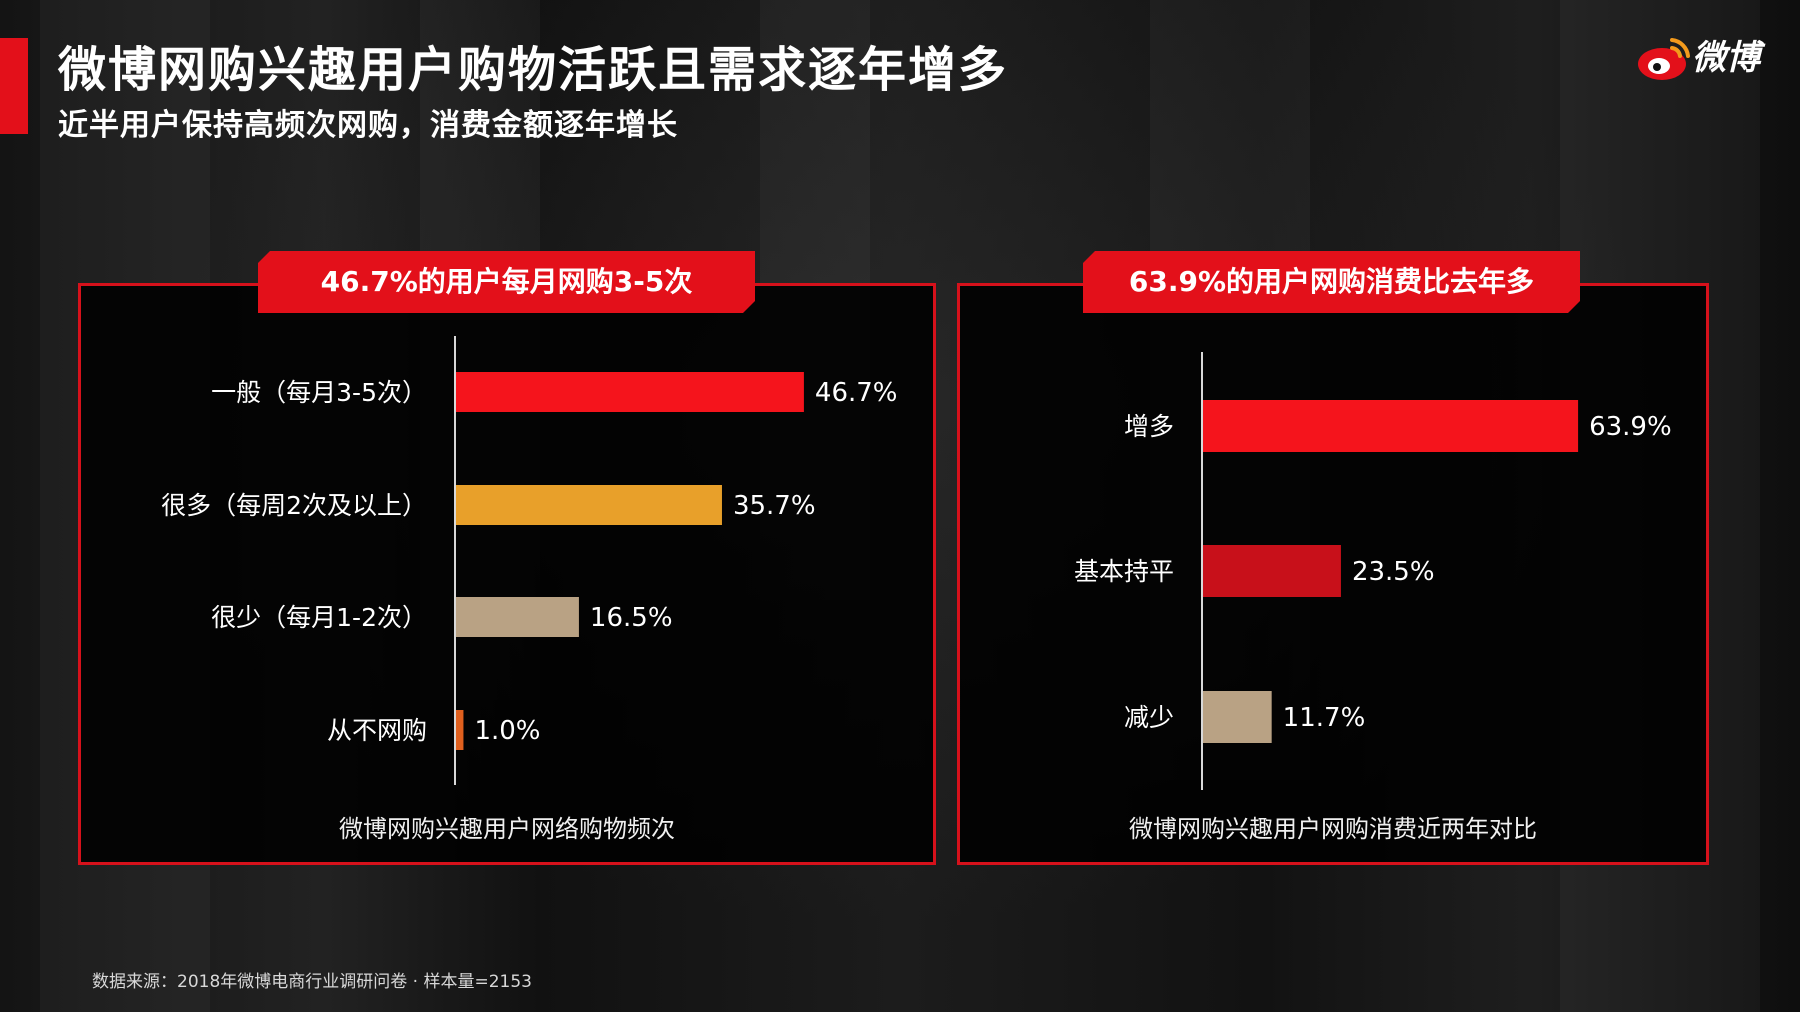  I want to click on category-label-frequency-0: 一般（每月3-5次）, so click(319, 392).